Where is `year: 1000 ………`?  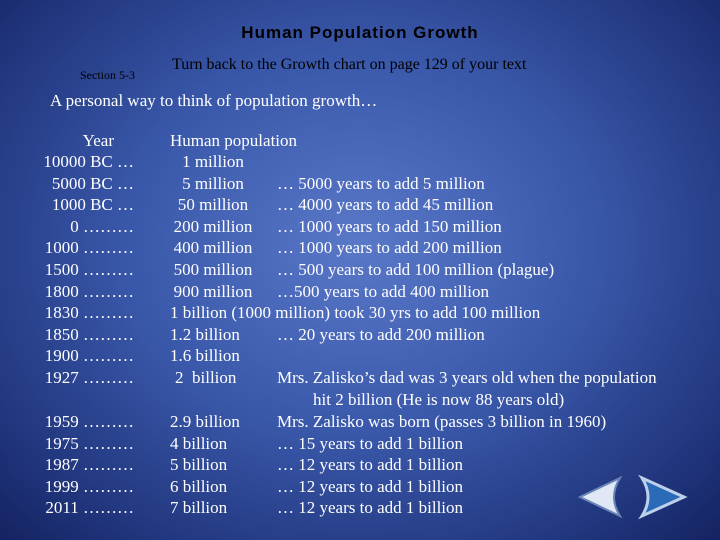
year: 1000 ……… is located at coordinates (89, 248).